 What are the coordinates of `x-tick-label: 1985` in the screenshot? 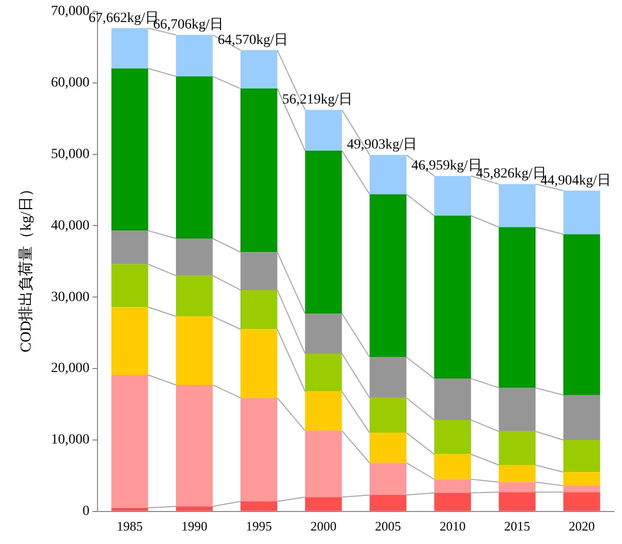 It's located at (129, 526).